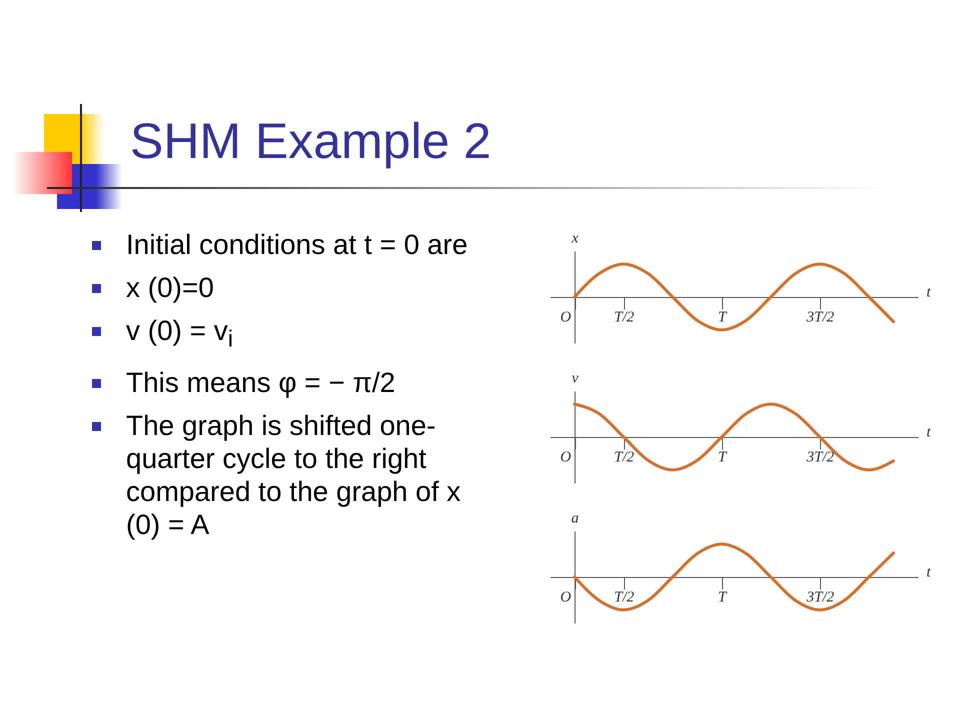 The height and width of the screenshot is (720, 960). Describe the element at coordinates (575, 518) in the screenshot. I see `y-axis-title: a` at that location.